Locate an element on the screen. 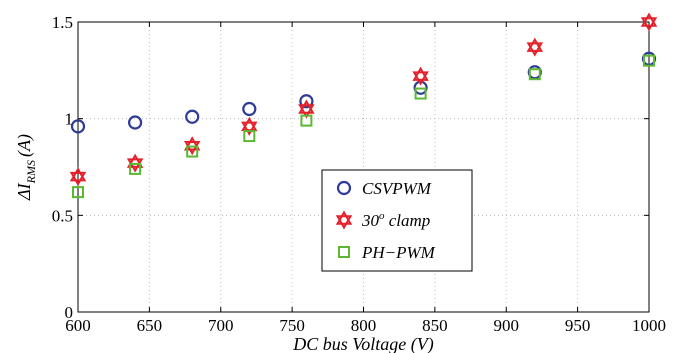  x-tick-label: 750 is located at coordinates (292, 325).